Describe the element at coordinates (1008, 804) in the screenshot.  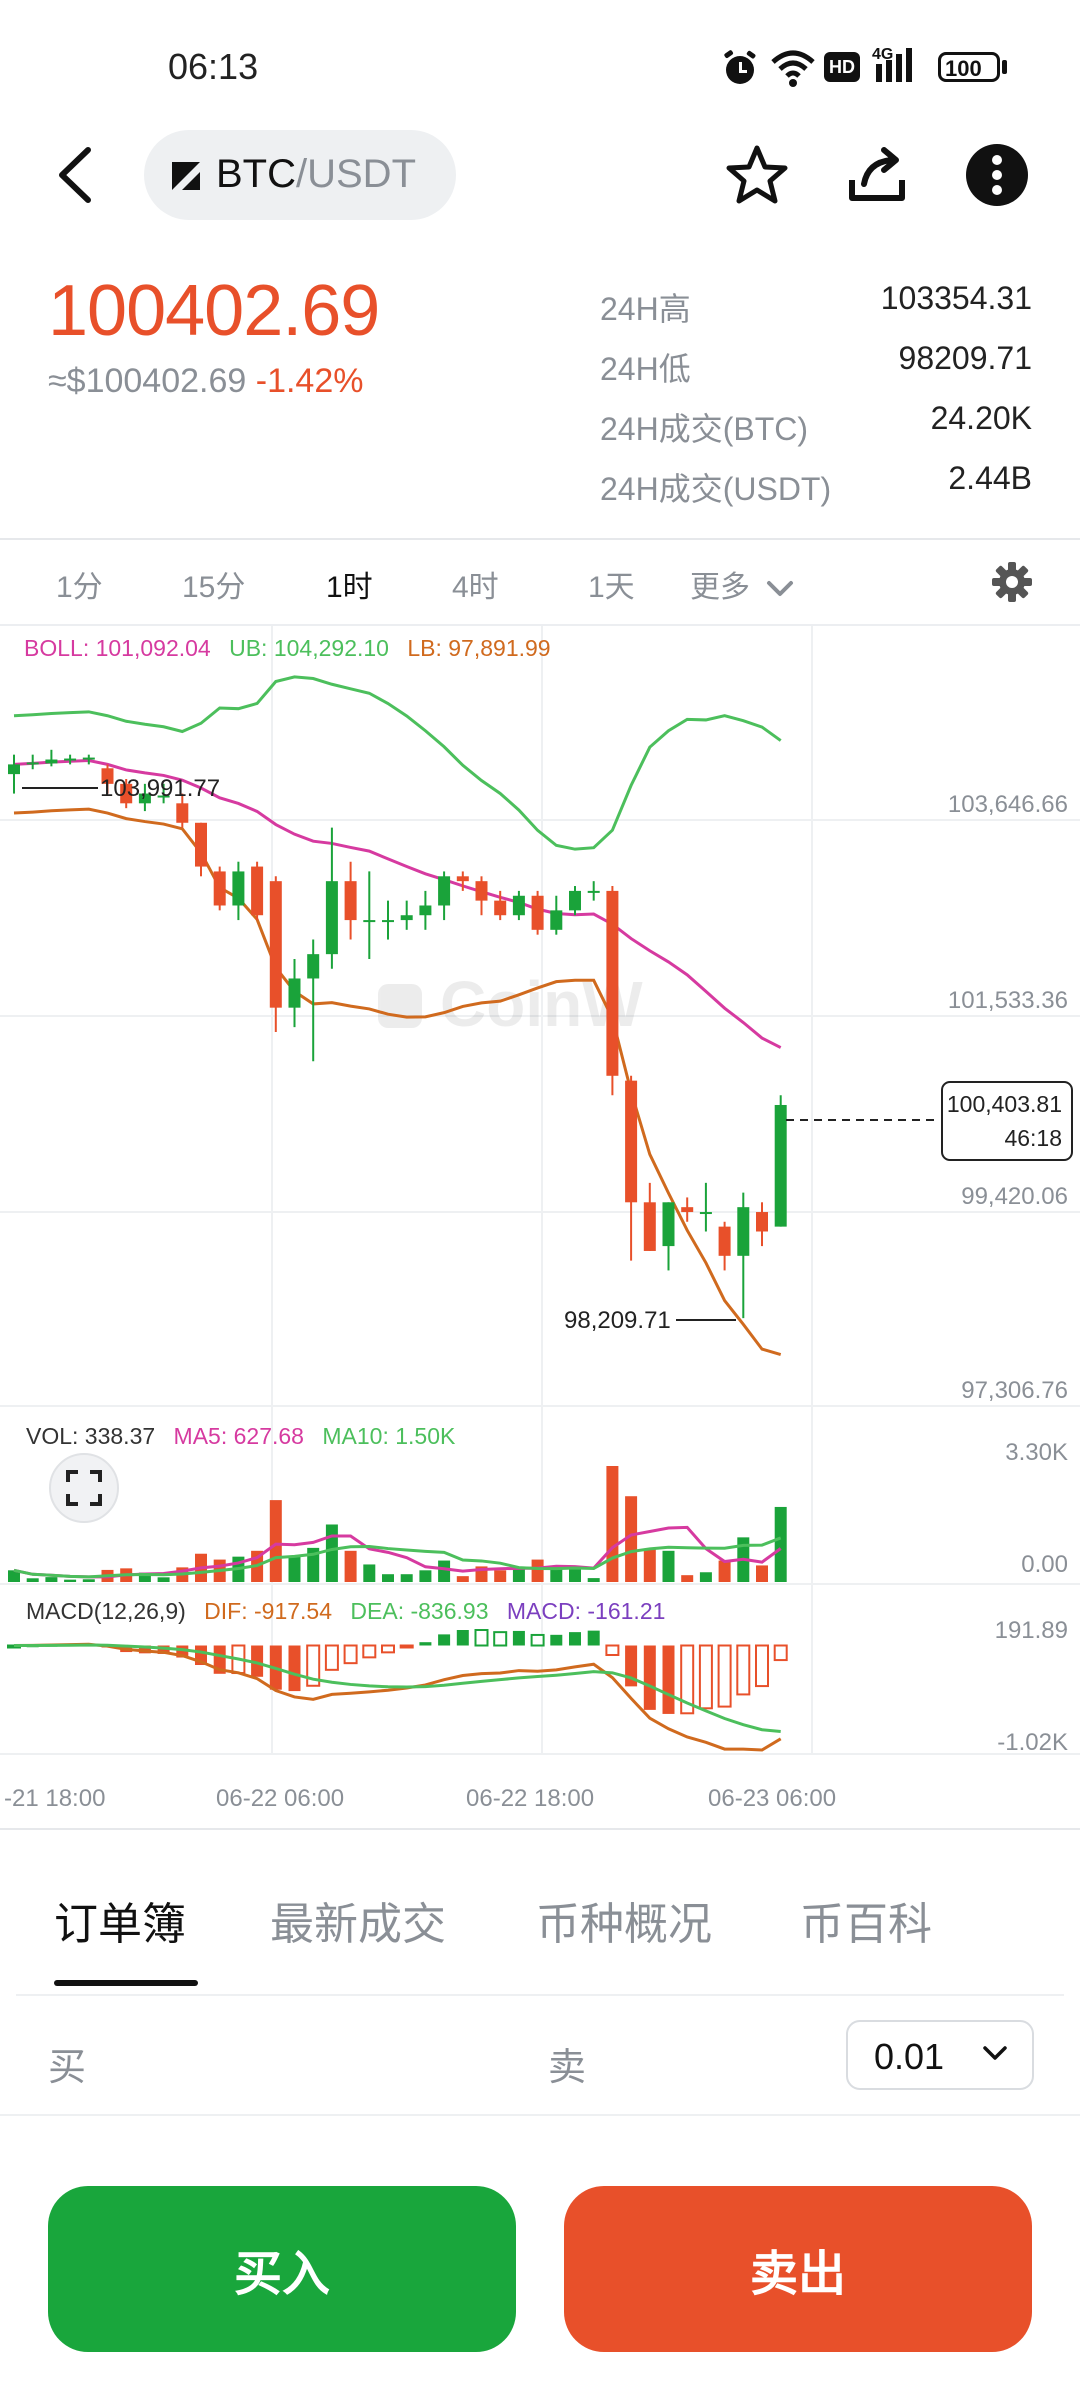
I see `price-axis-tick-1: 103,646.66` at that location.